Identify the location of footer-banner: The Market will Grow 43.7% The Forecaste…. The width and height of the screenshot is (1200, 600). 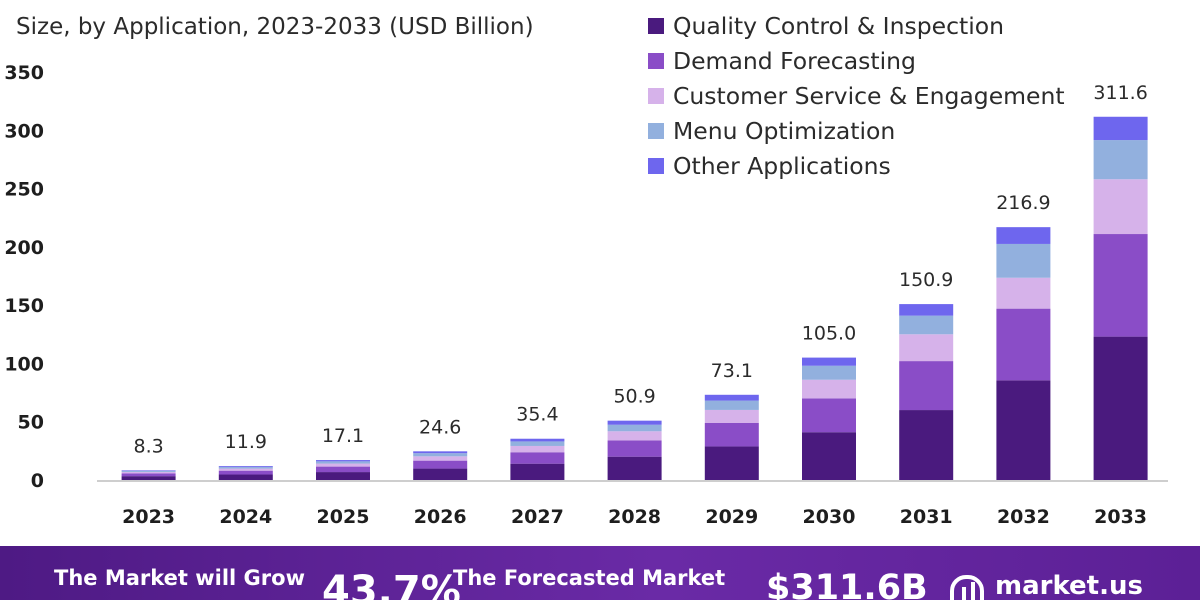
(600, 573).